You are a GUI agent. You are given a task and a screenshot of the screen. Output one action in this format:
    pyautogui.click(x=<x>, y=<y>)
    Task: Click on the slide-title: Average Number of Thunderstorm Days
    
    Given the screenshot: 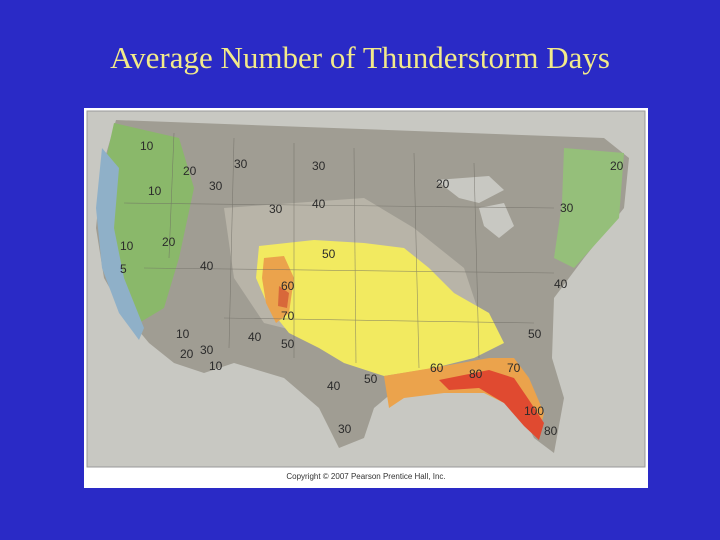 What is the action you would take?
    pyautogui.click(x=360, y=57)
    